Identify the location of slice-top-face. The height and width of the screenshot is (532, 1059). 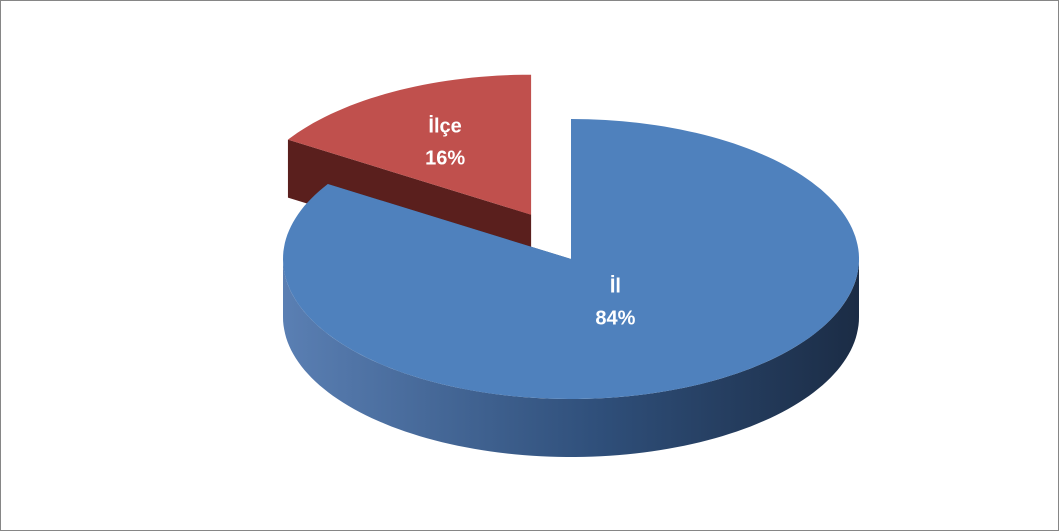
(409, 144).